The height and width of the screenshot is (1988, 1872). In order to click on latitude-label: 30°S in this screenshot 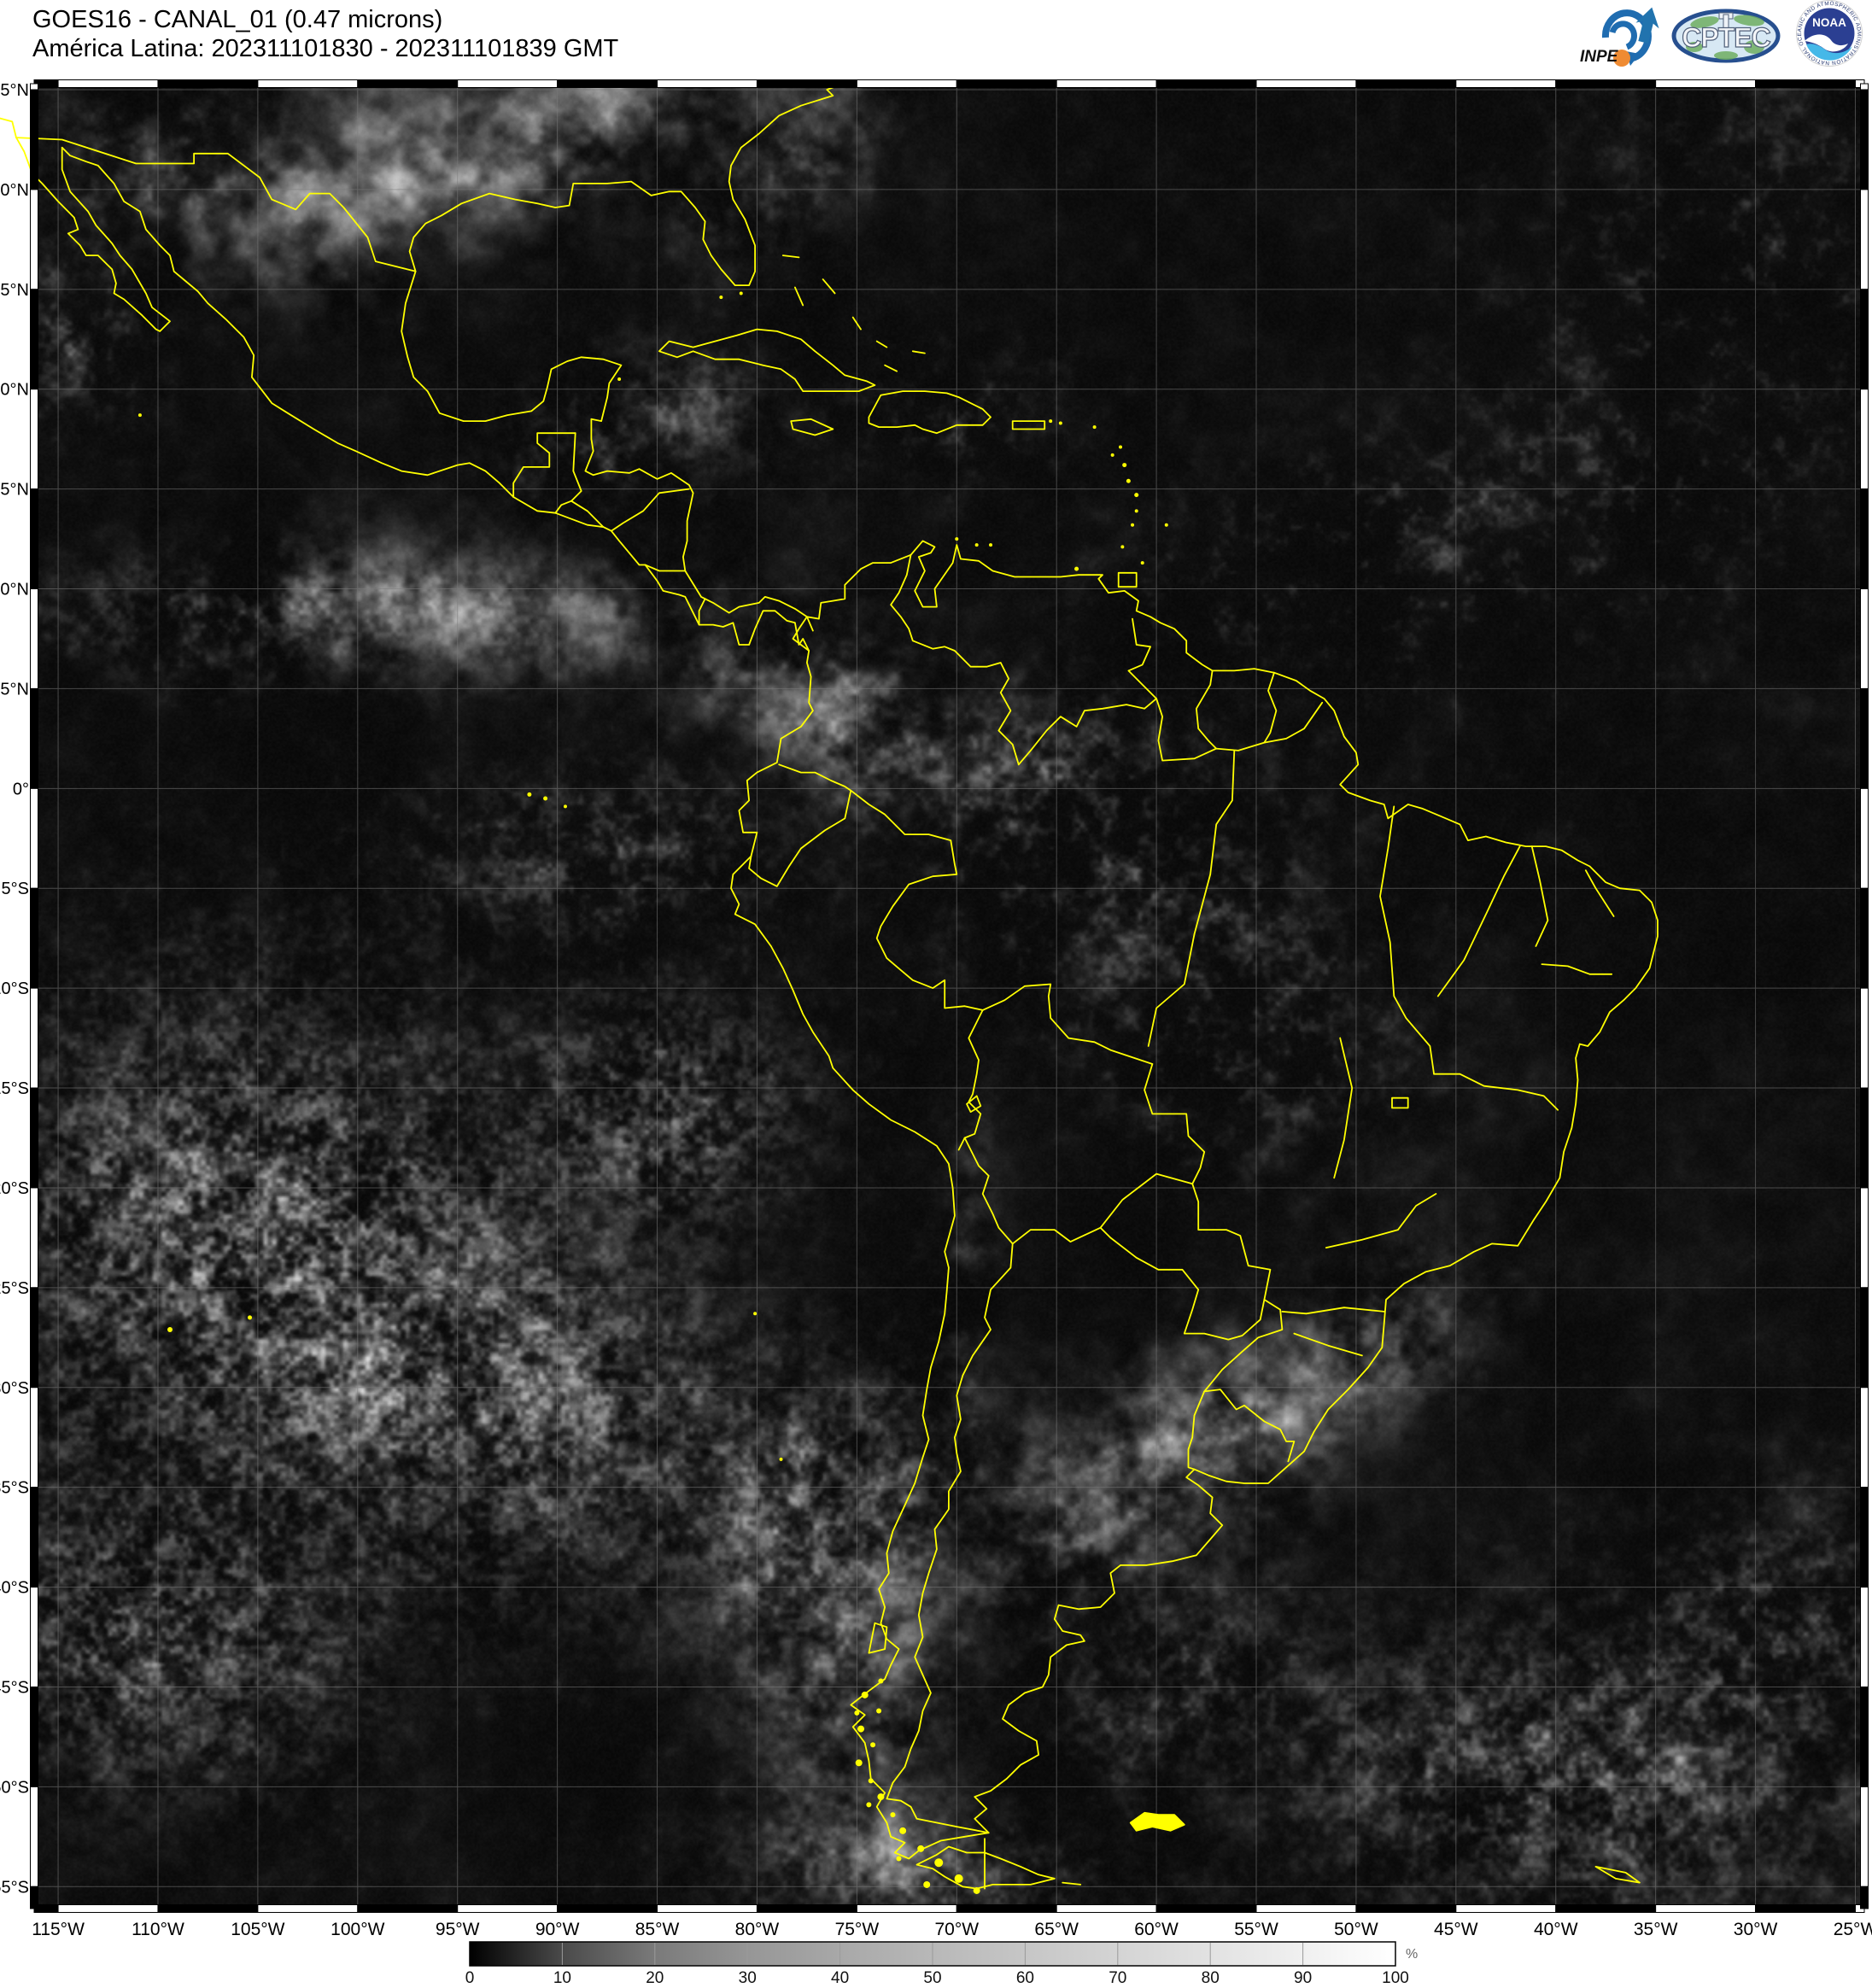, I will do `click(14, 1388)`.